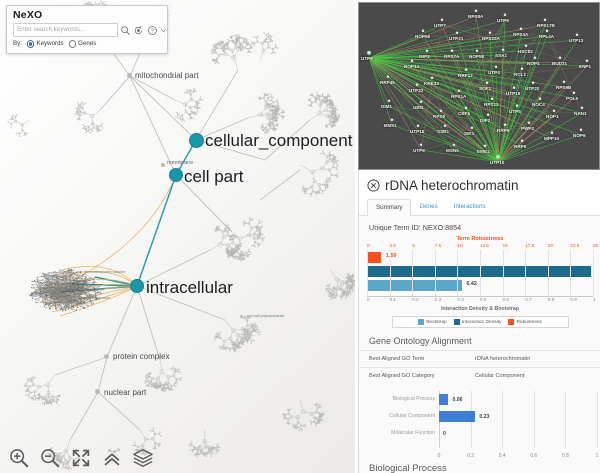 This screenshot has height=473, width=600. I want to click on biological-process-heading: Biological Process, so click(479, 466).